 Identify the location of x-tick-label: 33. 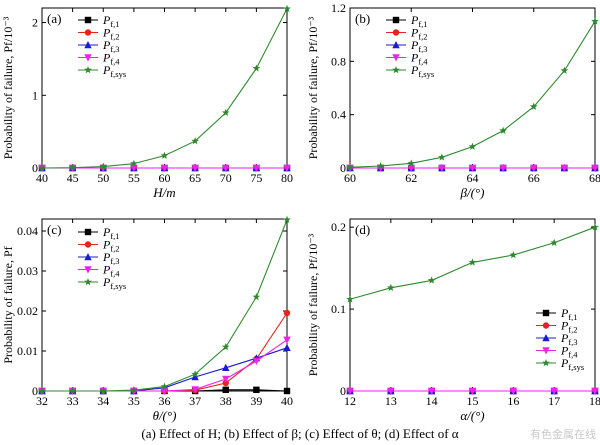
(73, 401).